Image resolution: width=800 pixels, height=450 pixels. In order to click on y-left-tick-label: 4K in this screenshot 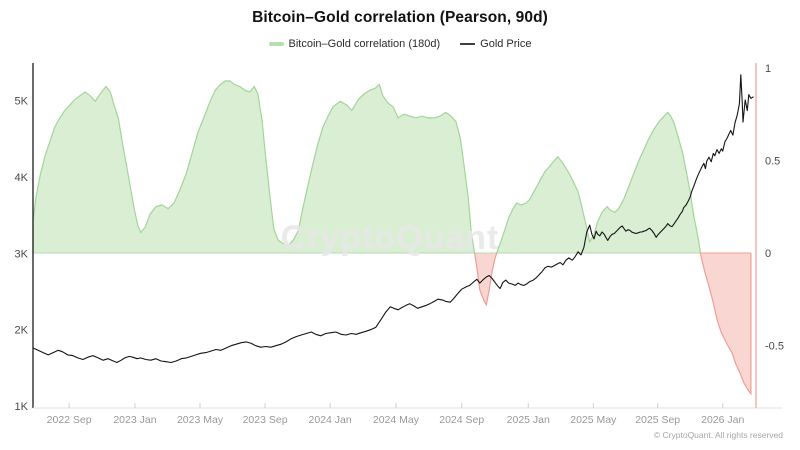, I will do `click(22, 178)`.